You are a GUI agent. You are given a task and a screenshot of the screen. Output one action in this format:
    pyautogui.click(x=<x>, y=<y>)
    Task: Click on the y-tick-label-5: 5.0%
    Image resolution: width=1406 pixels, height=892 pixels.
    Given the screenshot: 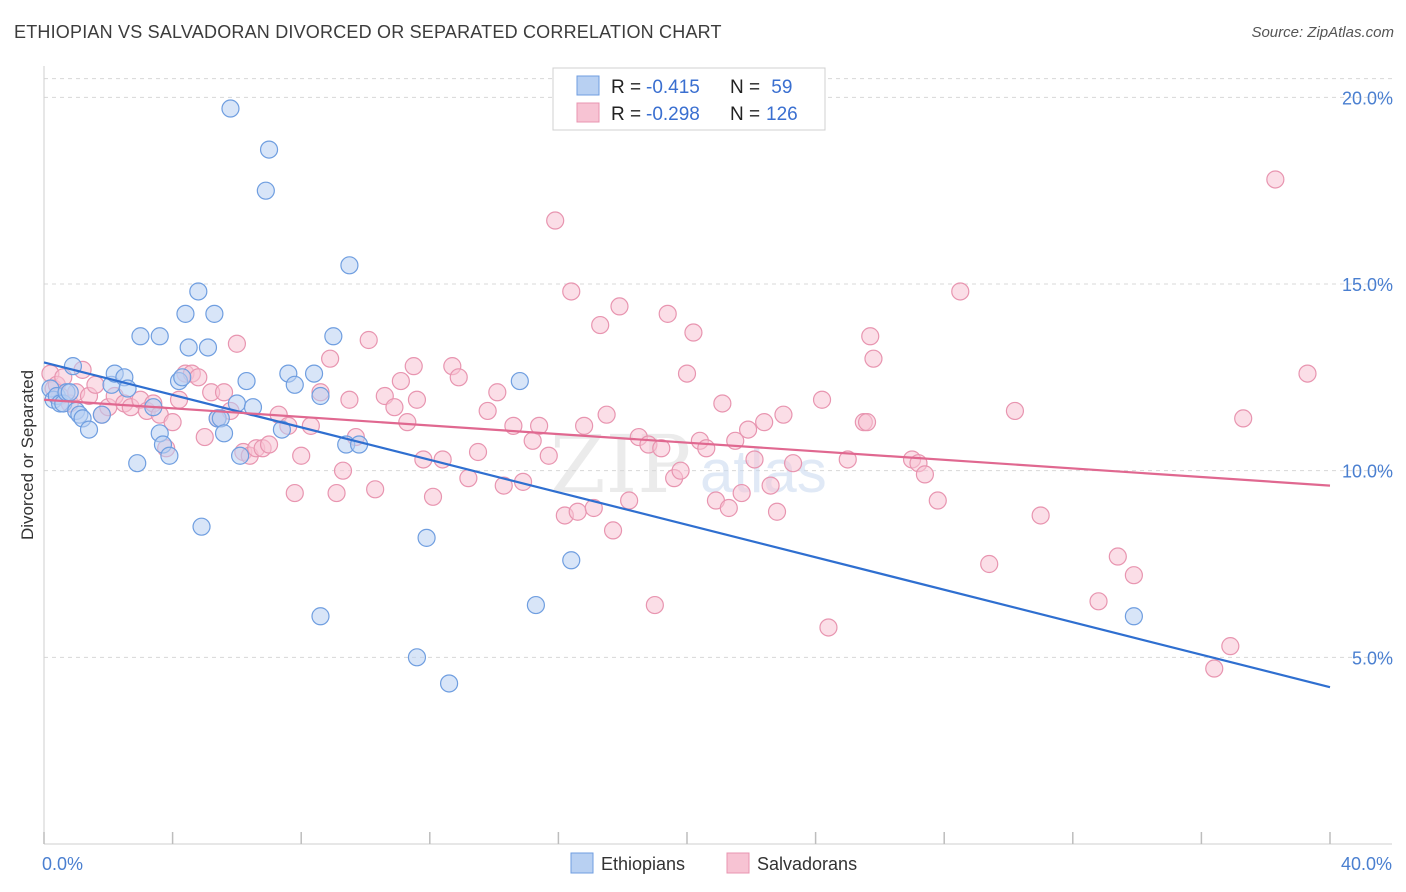 What is the action you would take?
    pyautogui.click(x=1372, y=658)
    